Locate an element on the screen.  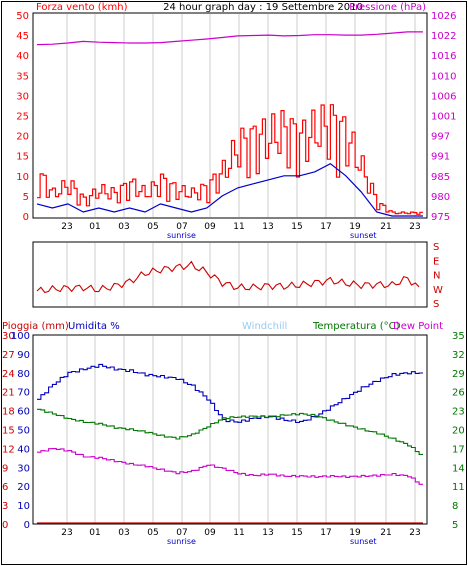
humidity-tick: 100 is located at coordinates (20, 336).